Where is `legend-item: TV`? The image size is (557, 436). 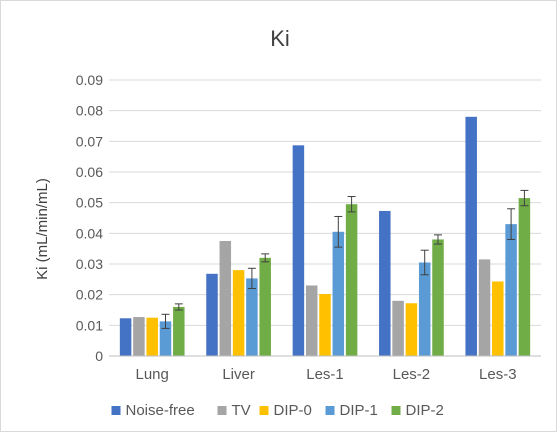
legend-item: TV is located at coordinates (234, 410).